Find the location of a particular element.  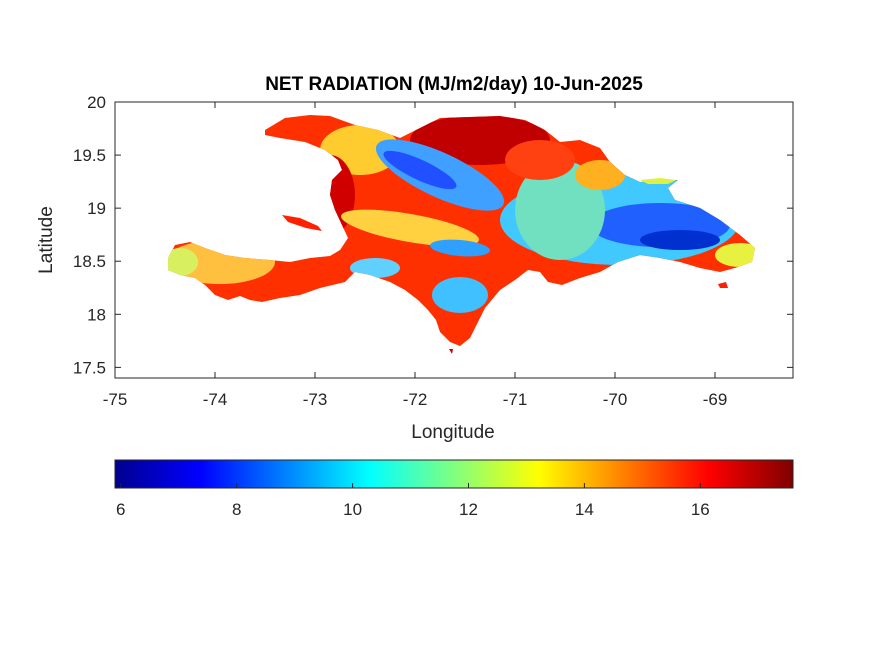

y-tick-label: 20 is located at coordinates (96, 102).